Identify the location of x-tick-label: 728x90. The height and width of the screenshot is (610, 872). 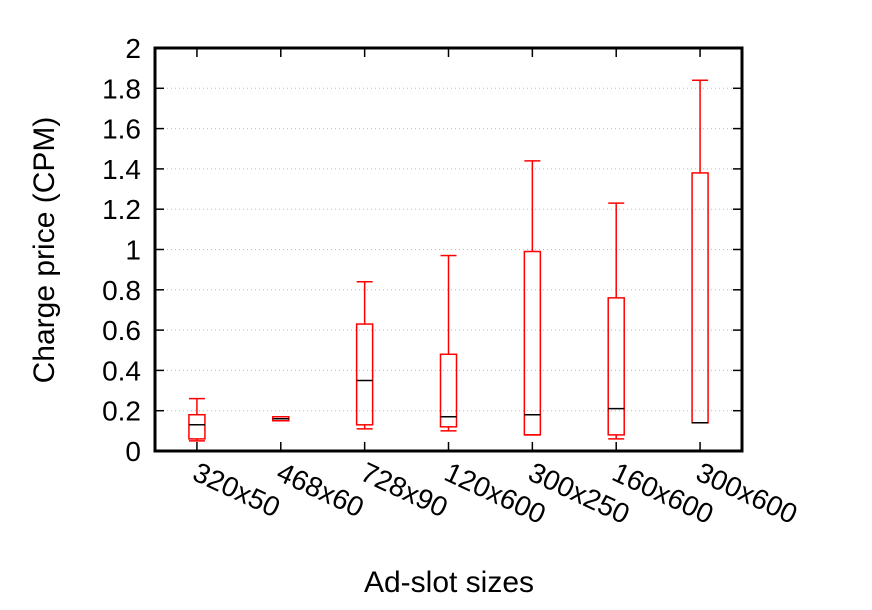
(404, 489).